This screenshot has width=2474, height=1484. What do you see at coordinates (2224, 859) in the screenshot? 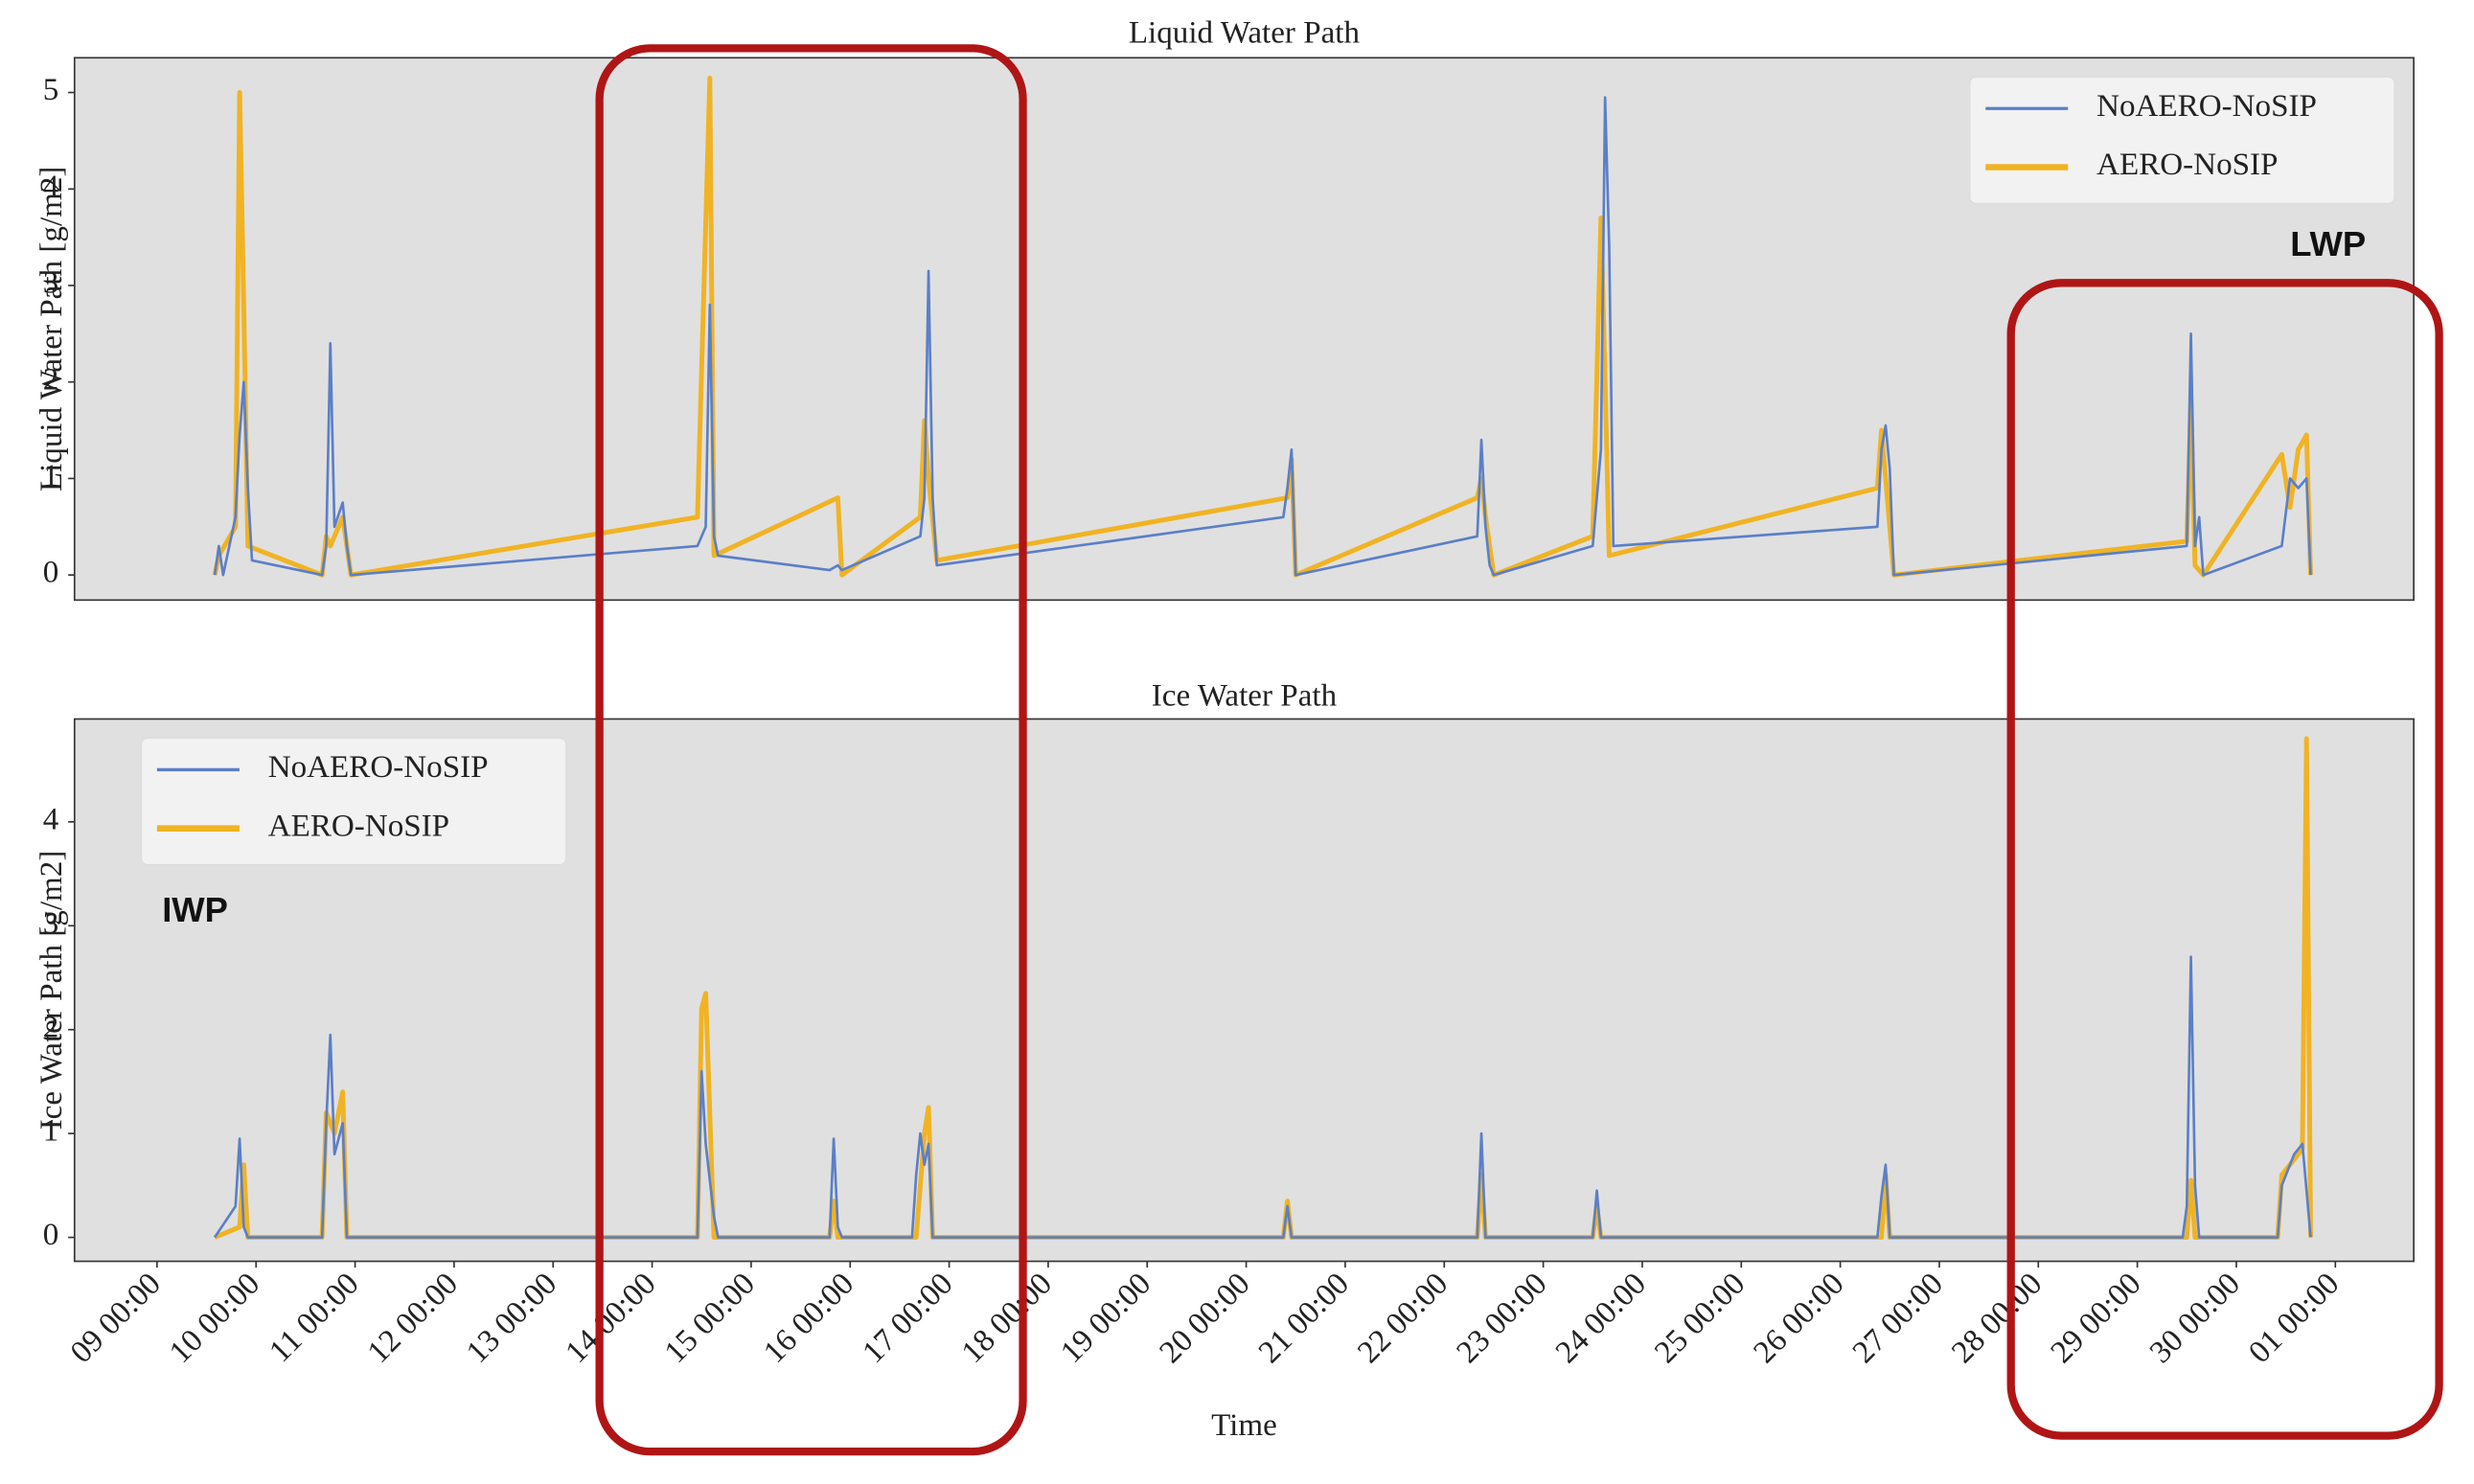
I see `highlight-box` at bounding box center [2224, 859].